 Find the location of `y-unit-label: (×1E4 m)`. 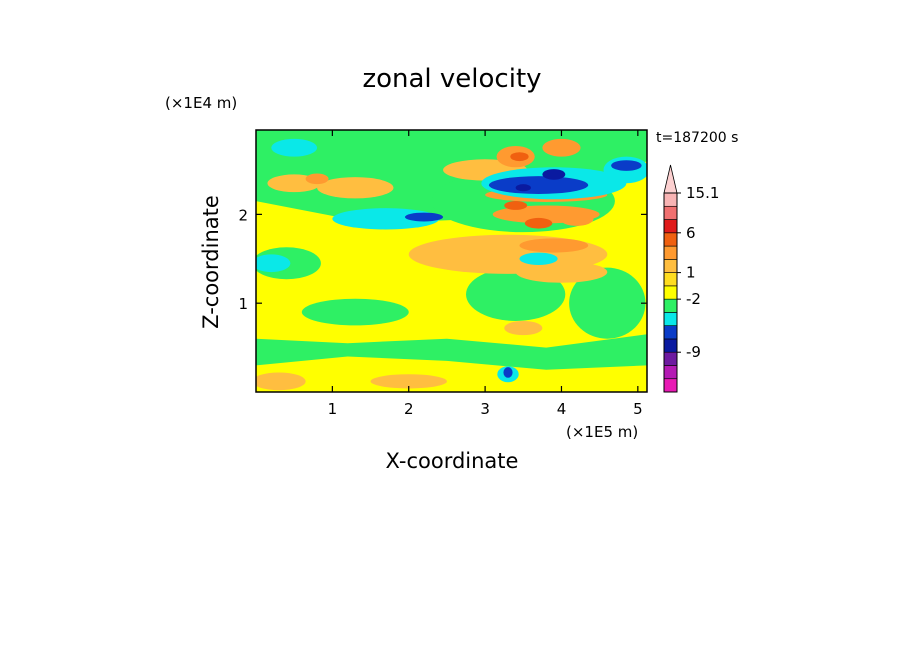

y-unit-label: (×1E4 m) is located at coordinates (201, 103).